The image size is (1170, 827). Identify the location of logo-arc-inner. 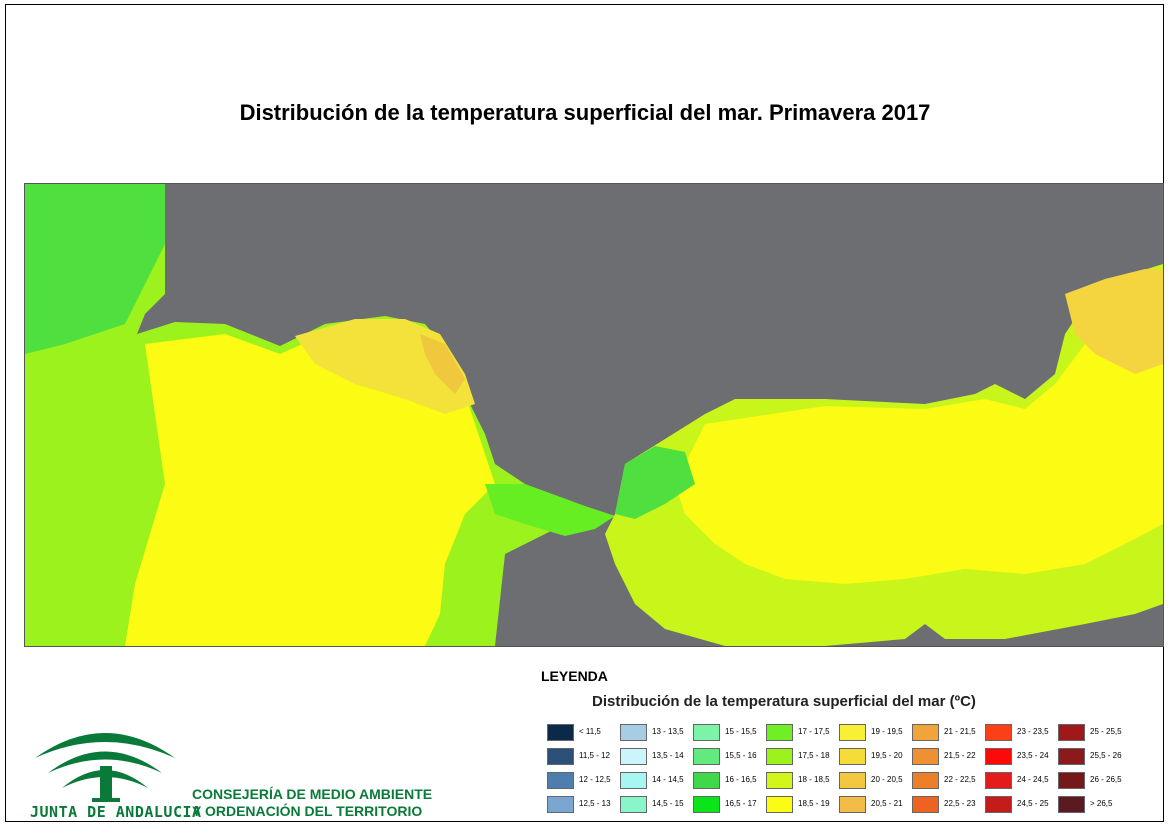
(105, 779).